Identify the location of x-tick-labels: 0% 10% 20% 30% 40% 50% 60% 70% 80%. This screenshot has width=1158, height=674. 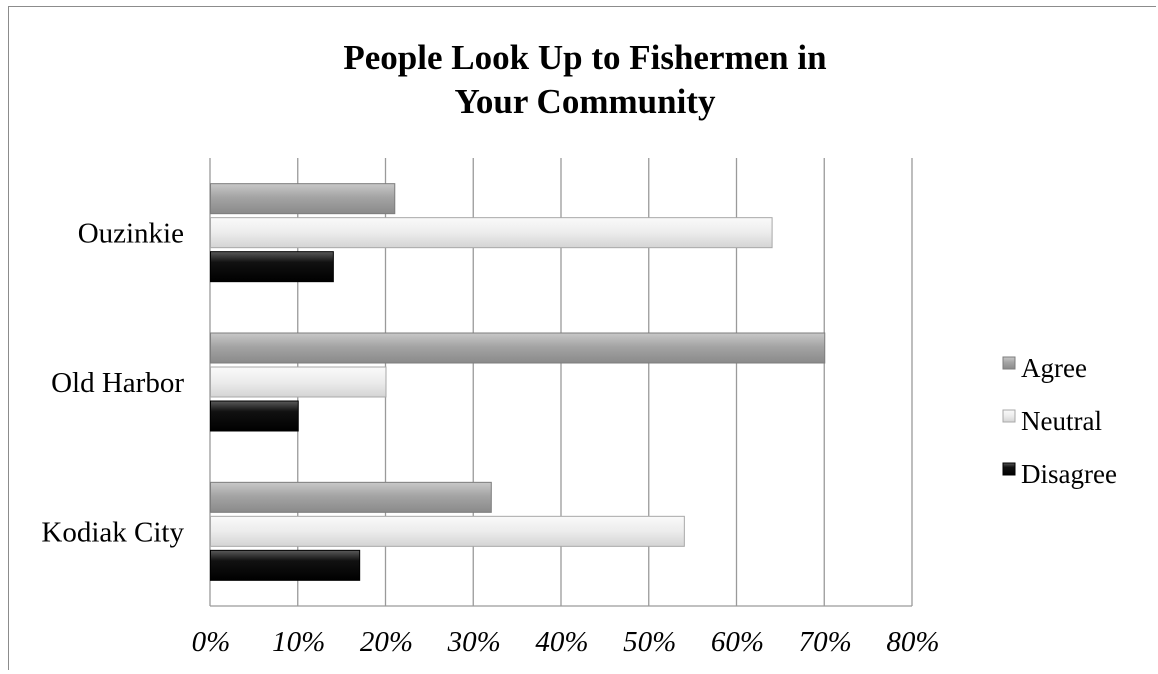
(566, 642).